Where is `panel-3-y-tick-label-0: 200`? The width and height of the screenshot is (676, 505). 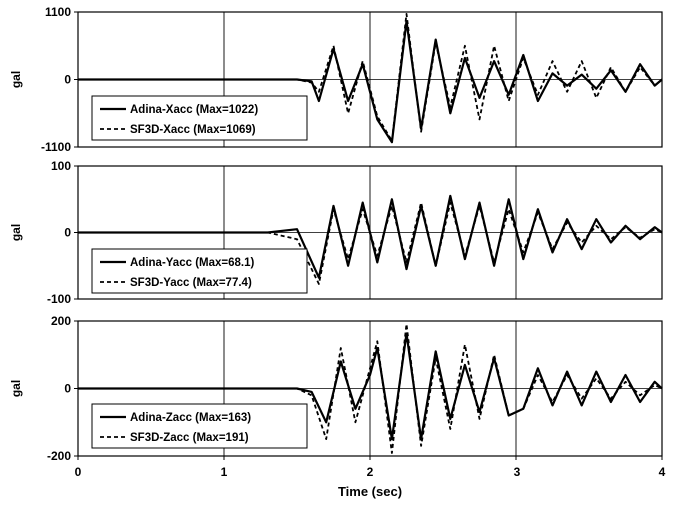
panel-3-y-tick-label-0: 200 is located at coordinates (61, 321).